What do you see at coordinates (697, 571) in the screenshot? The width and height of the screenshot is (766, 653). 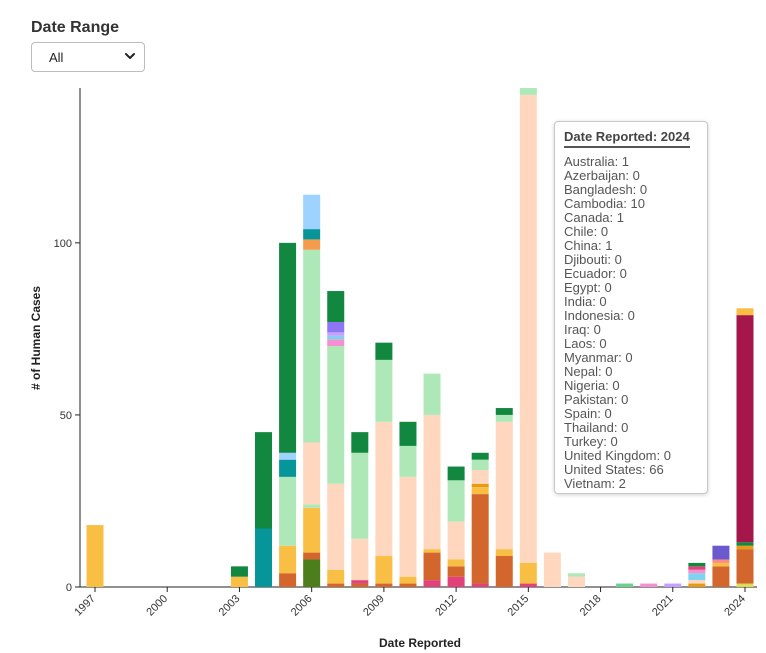 I see `bar-segment-2022-laos` at bounding box center [697, 571].